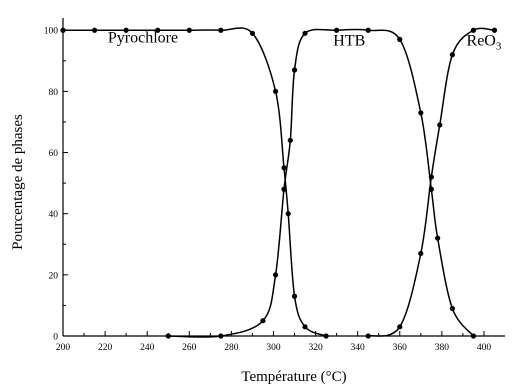  What do you see at coordinates (54, 154) in the screenshot?
I see `y-tick-label: 60` at bounding box center [54, 154].